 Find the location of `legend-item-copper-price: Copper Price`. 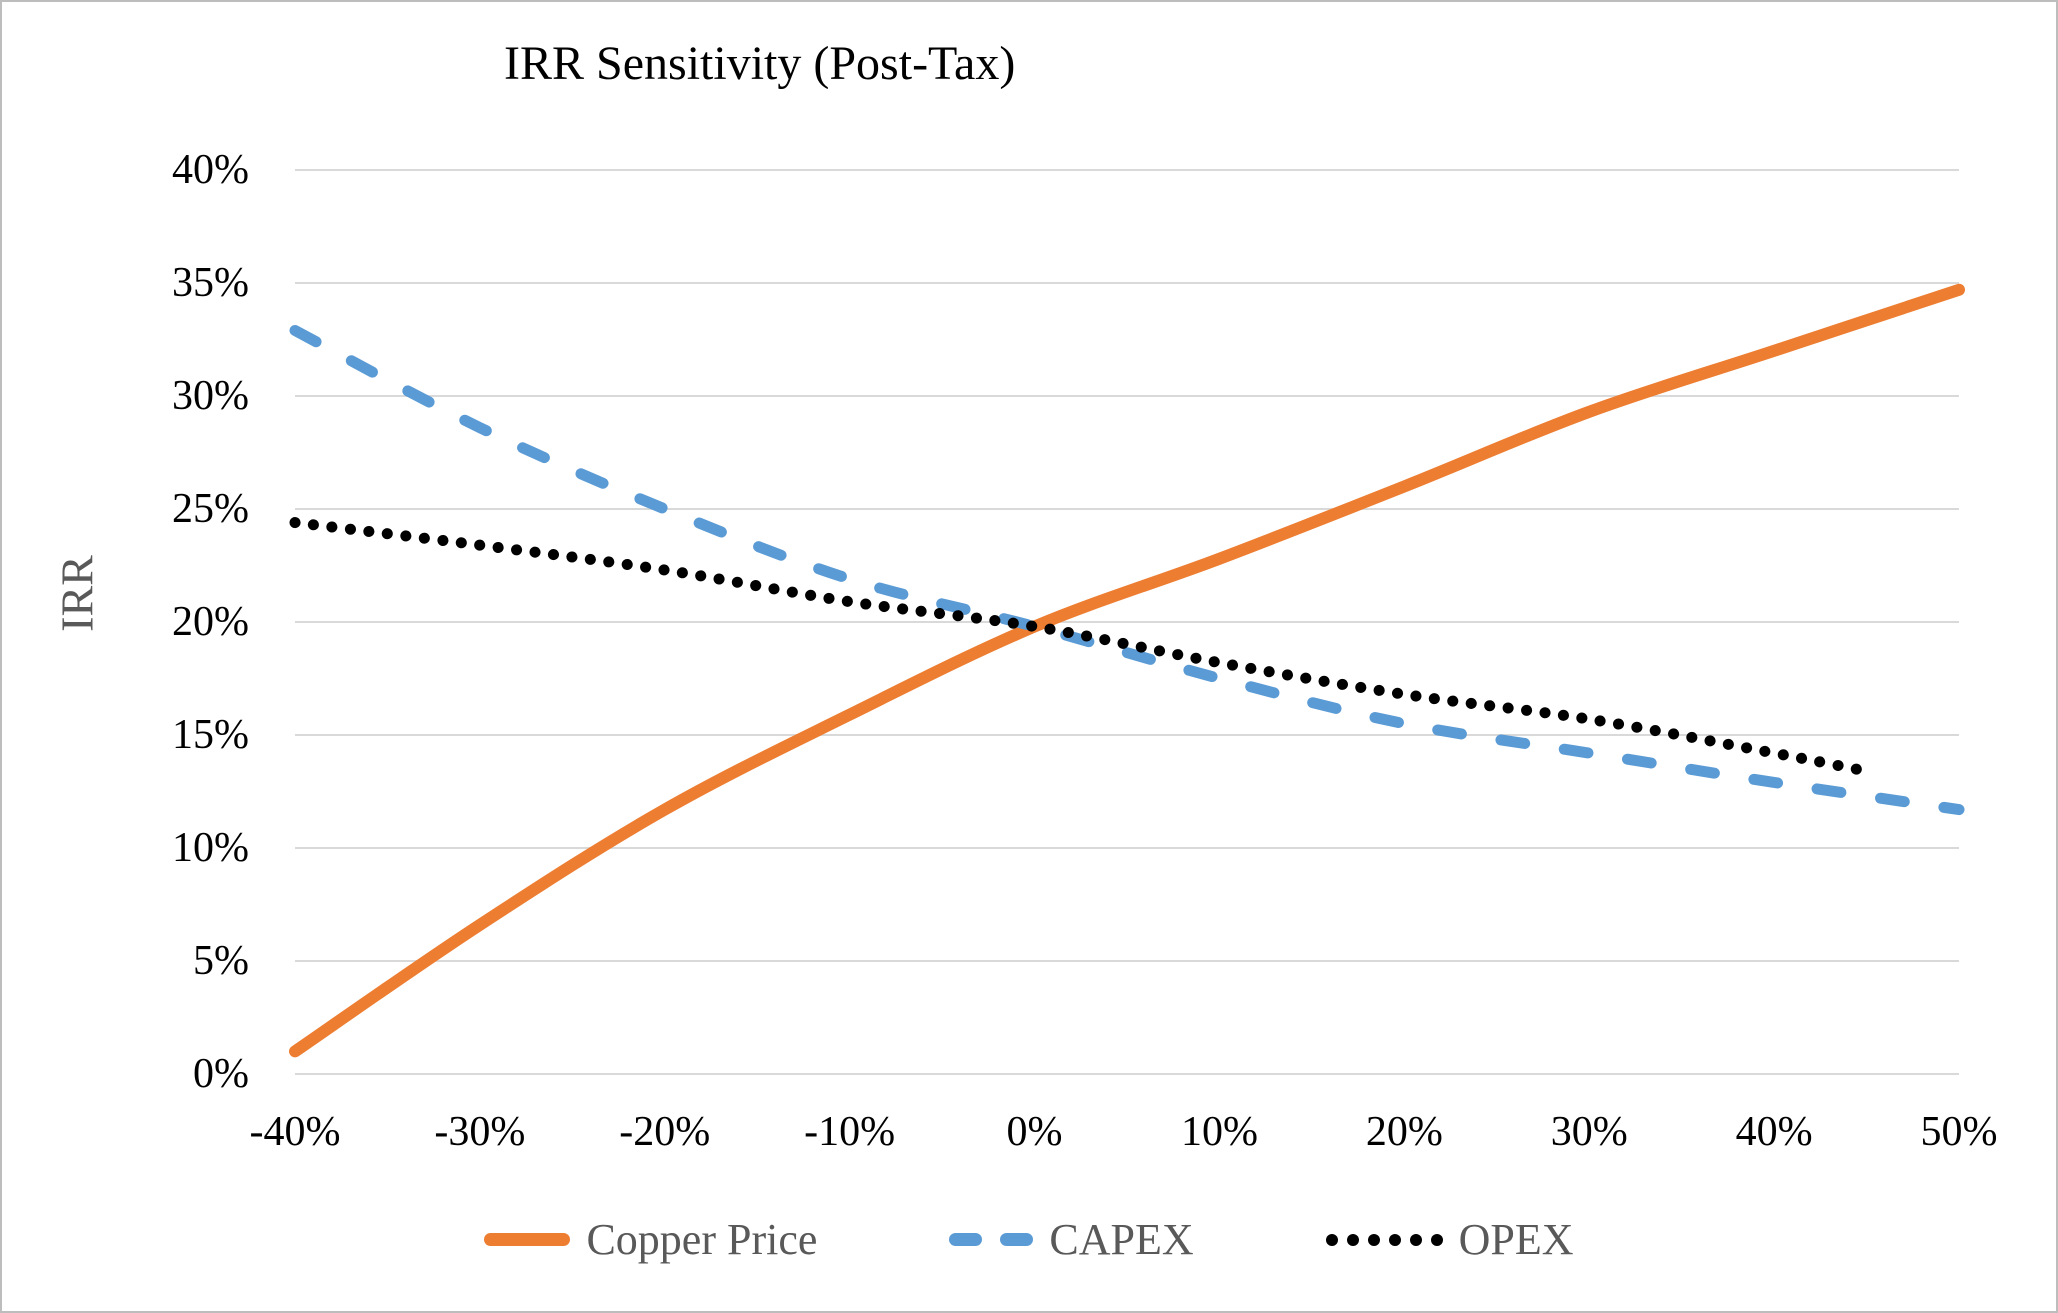

legend-item-copper-price: Copper Price is located at coordinates (650, 1239).